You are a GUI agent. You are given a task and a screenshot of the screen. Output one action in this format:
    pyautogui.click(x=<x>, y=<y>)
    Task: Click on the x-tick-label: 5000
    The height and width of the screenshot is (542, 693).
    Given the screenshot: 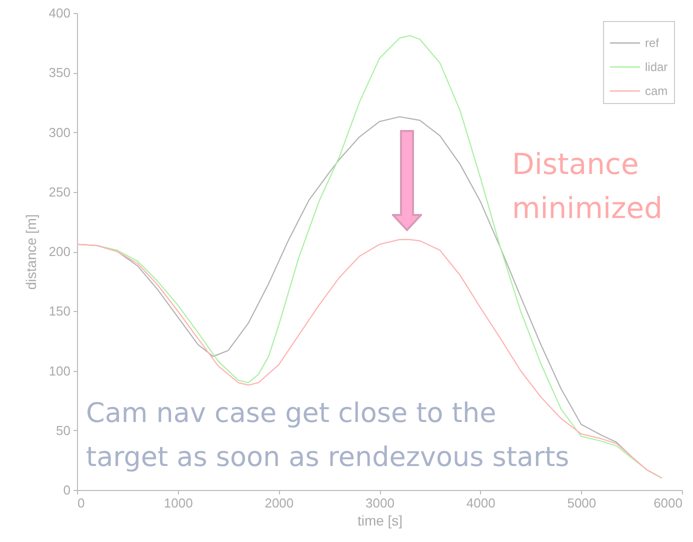 What is the action you would take?
    pyautogui.click(x=581, y=503)
    